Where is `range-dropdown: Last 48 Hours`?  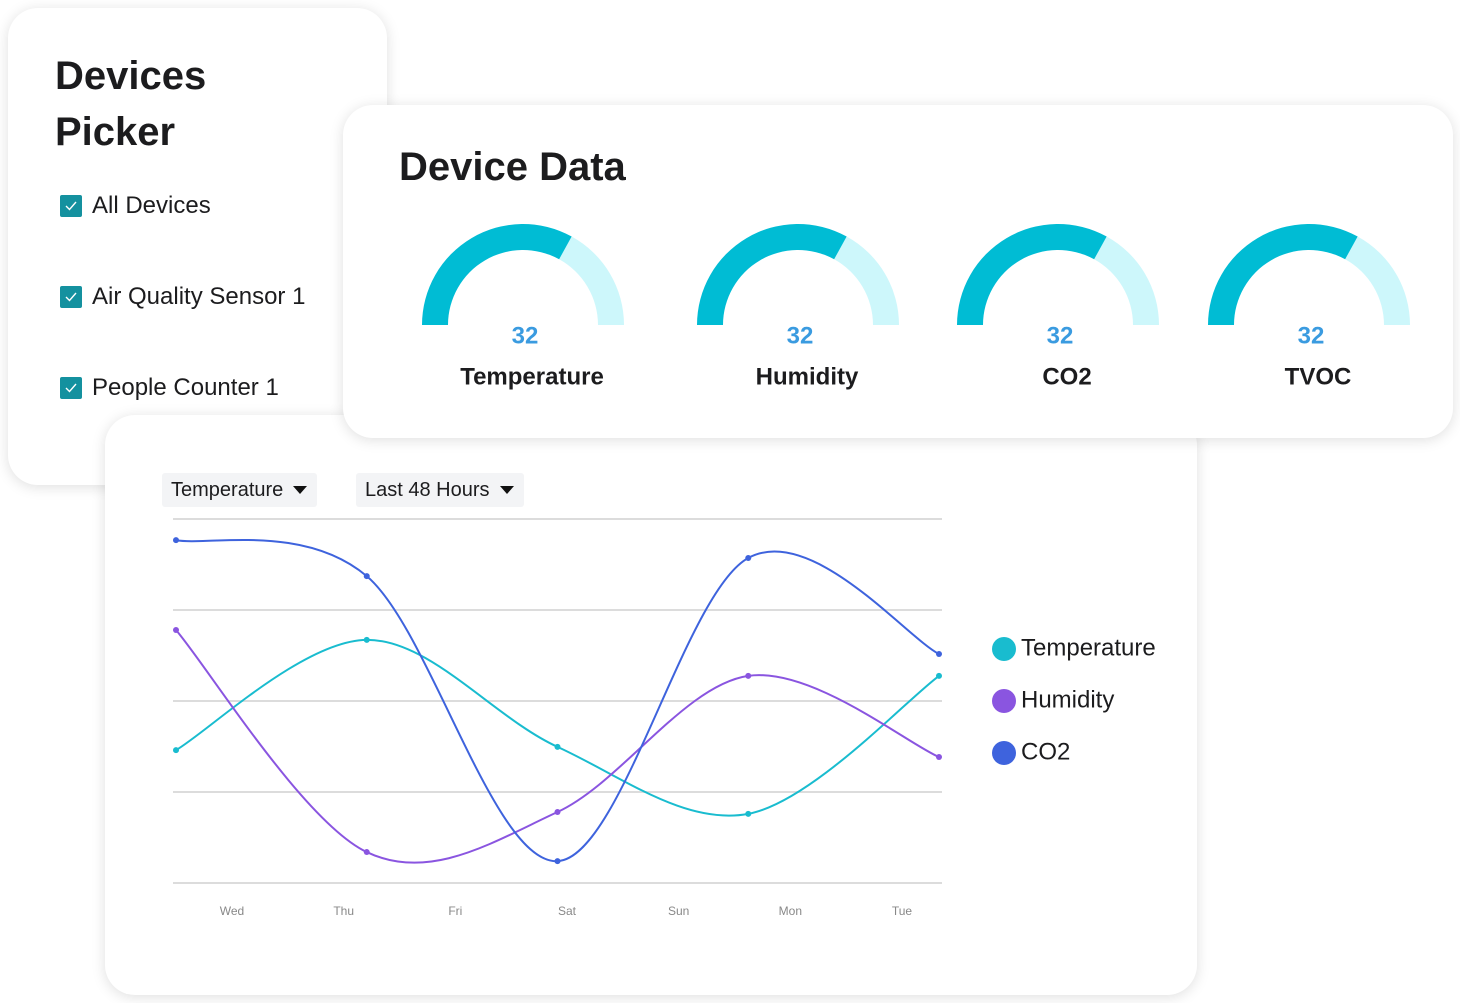
range-dropdown: Last 48 Hours is located at coordinates (440, 490).